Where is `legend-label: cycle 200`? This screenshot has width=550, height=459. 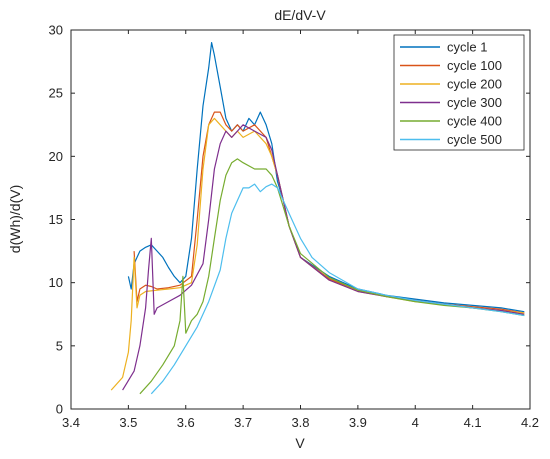
legend-label: cycle 200 is located at coordinates (474, 84).